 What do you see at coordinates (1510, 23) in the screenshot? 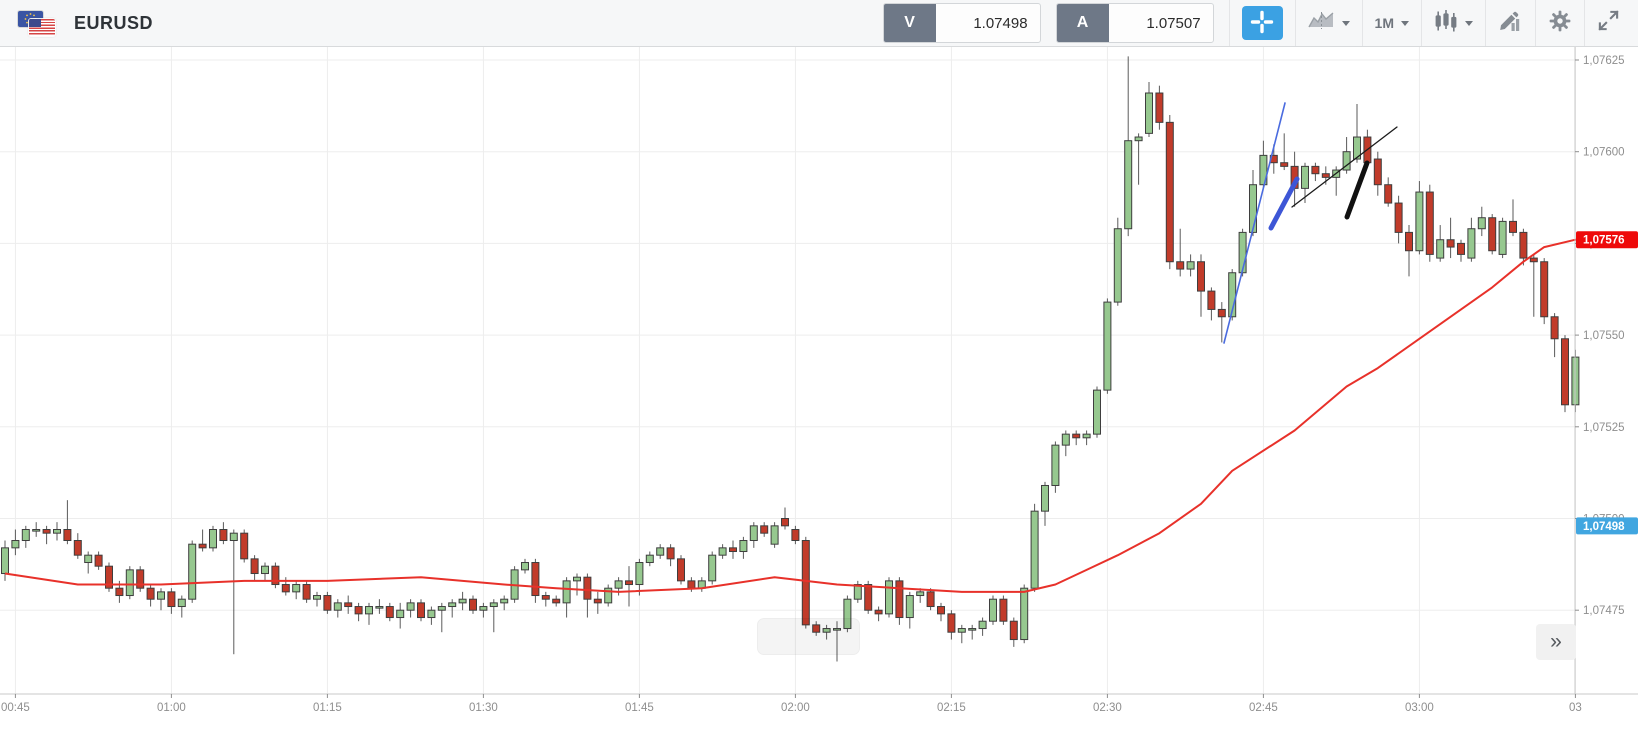
I see `draw-tools-button` at bounding box center [1510, 23].